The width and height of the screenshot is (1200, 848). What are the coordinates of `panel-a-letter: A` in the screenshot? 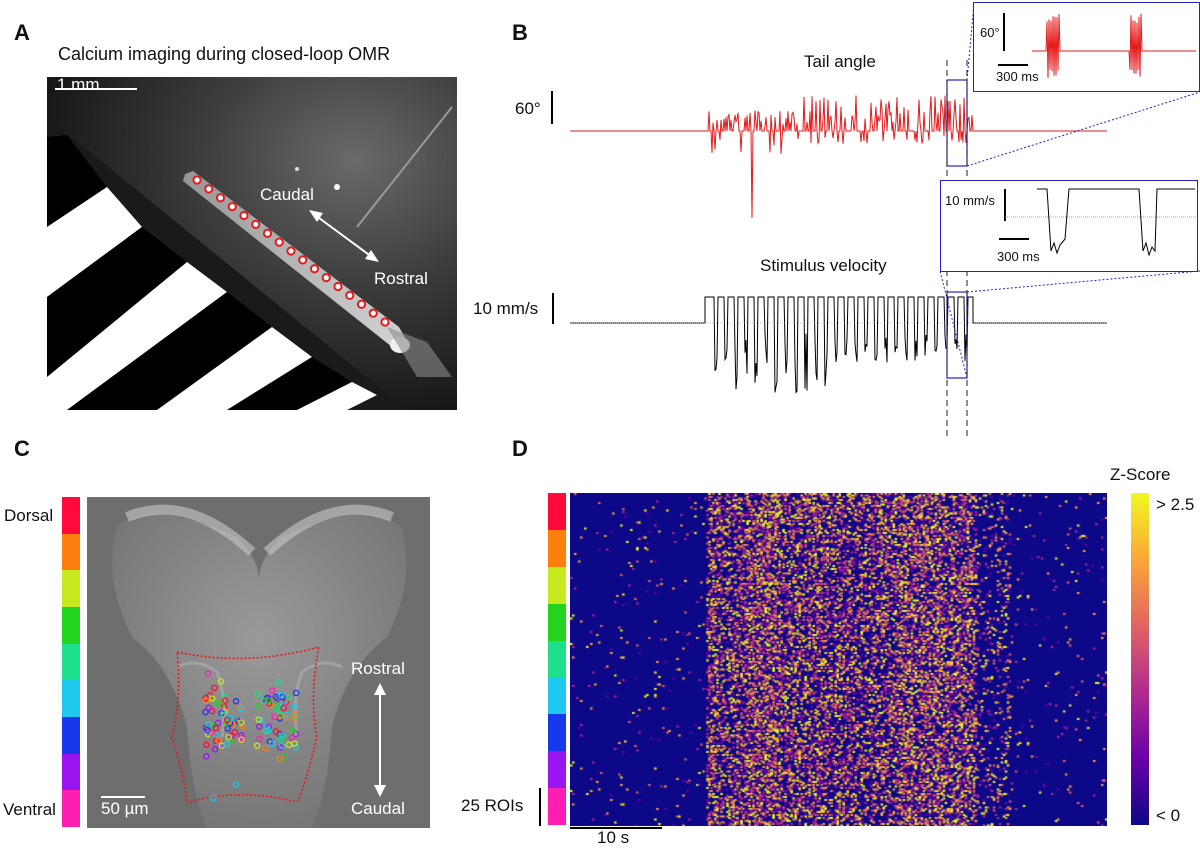 It's located at (22, 32).